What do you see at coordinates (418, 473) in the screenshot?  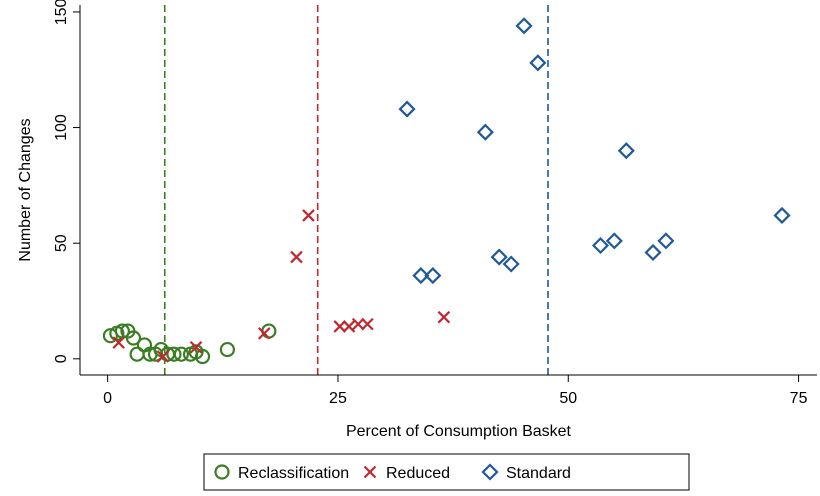 I see `legend-label: Reduced` at bounding box center [418, 473].